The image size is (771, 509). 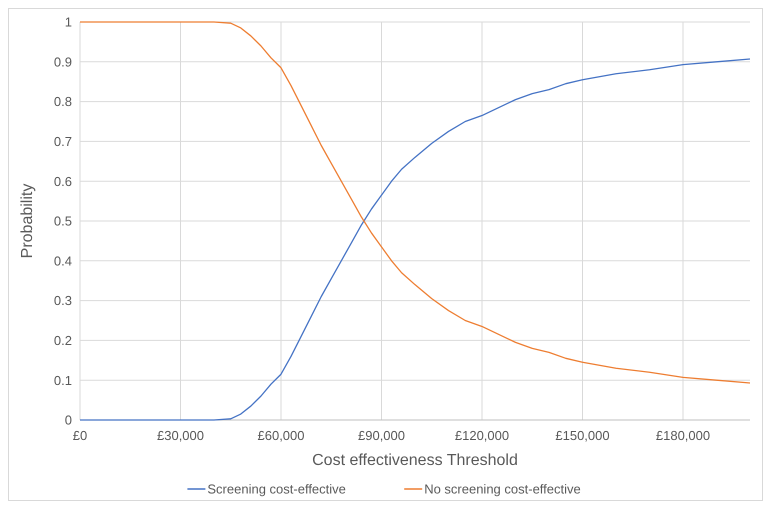 What do you see at coordinates (68, 22) in the screenshot?
I see `y-tick-label: 1` at bounding box center [68, 22].